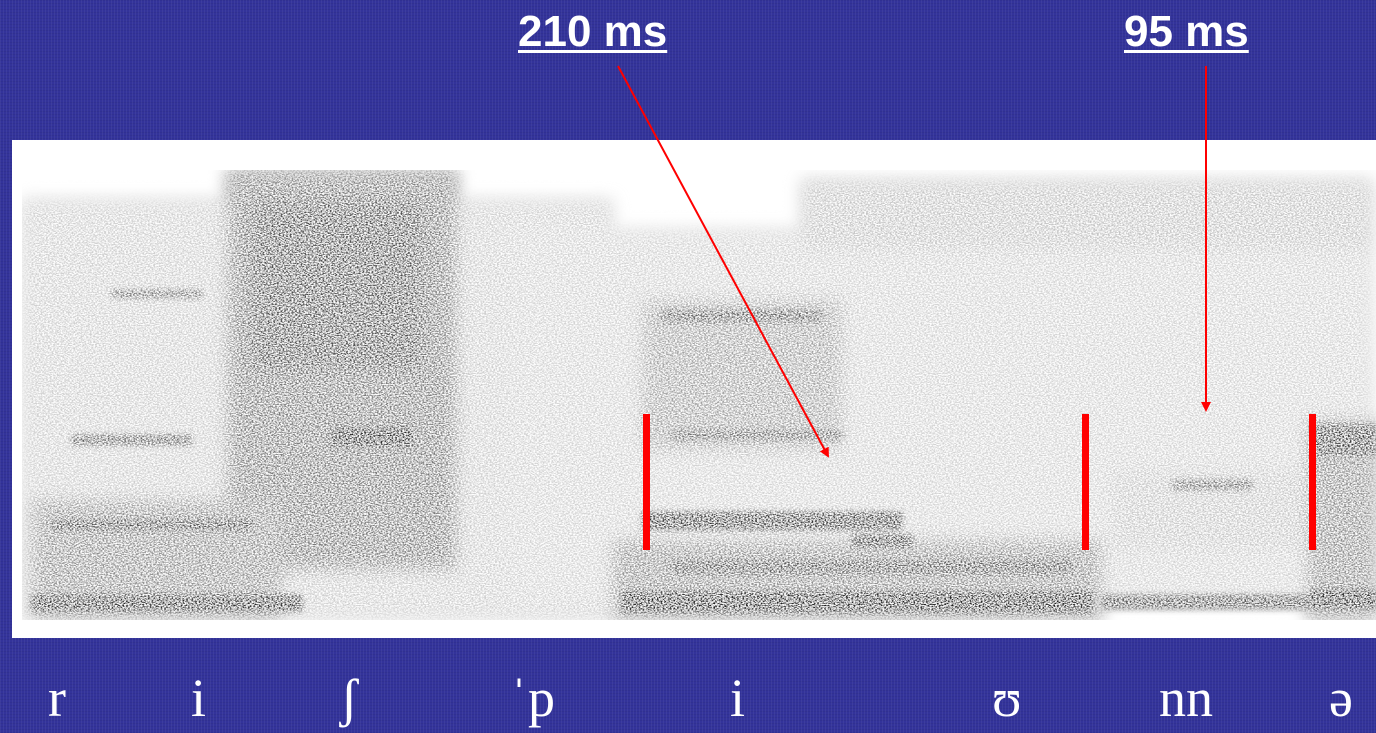 Image resolution: width=1376 pixels, height=733 pixels. I want to click on duration-label-210ms: 210 ms, so click(593, 31).